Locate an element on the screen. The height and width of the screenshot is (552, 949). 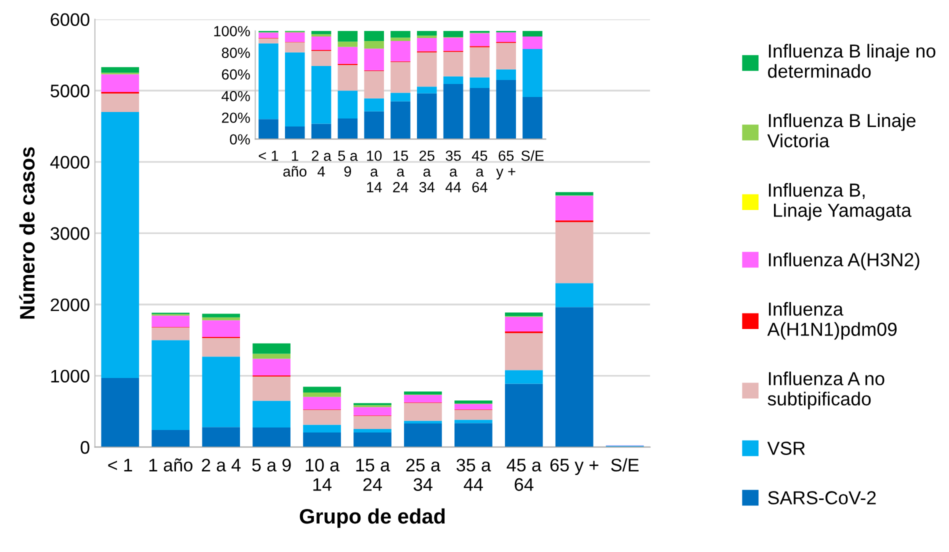
y-tick-label: 60% is located at coordinates (236, 74).